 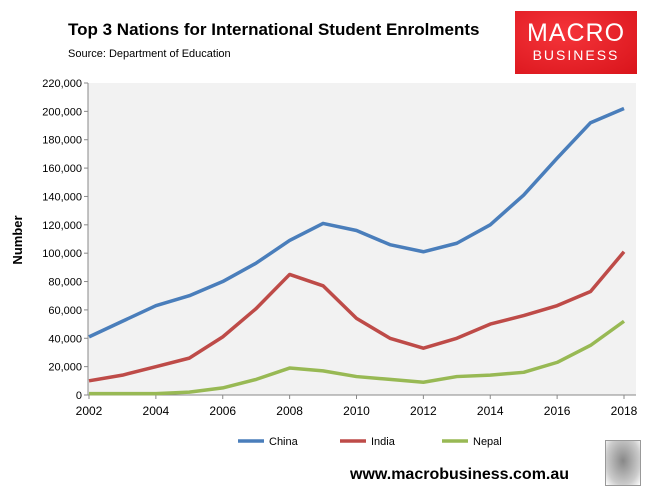 What do you see at coordinates (289, 411) in the screenshot?
I see `x-tick-label: 2008` at bounding box center [289, 411].